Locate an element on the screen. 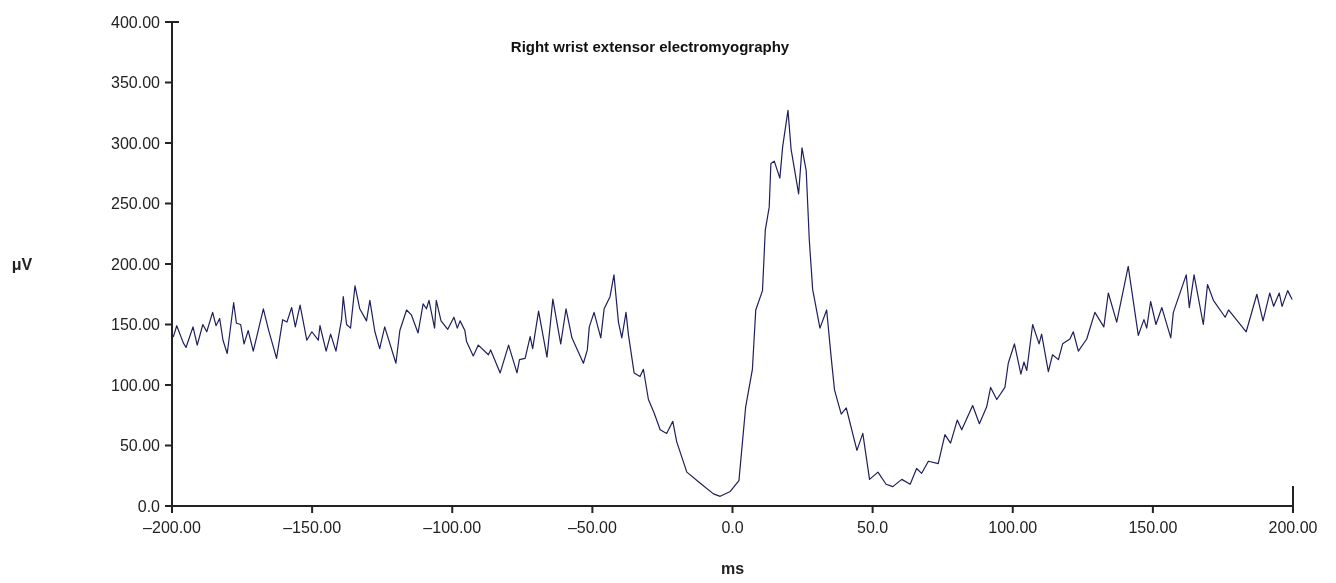 This screenshot has height=583, width=1336. y-tick-label: 400.00 is located at coordinates (136, 22).